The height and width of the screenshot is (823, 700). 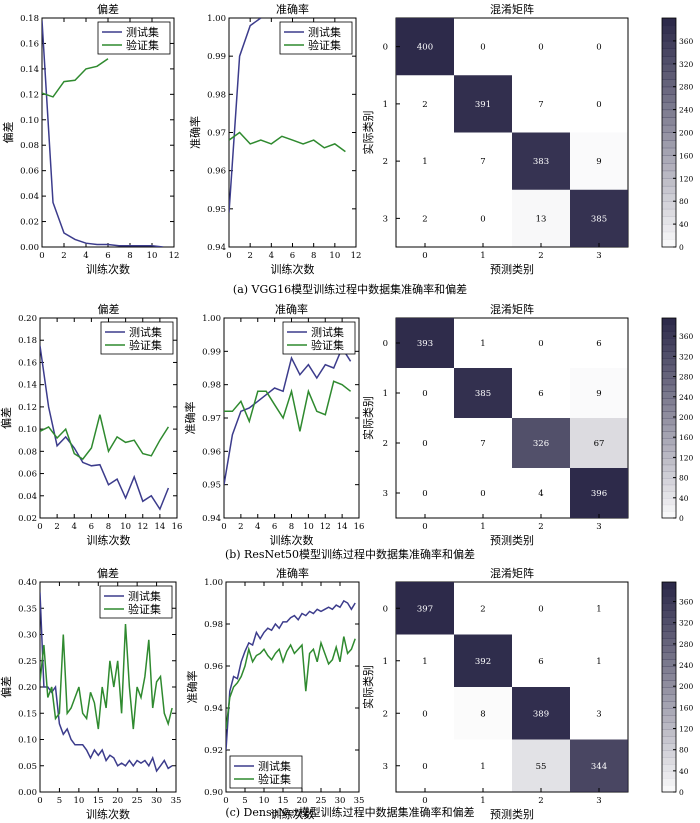 What do you see at coordinates (598, 801) in the screenshot?
I see `x-tick-label: 3` at bounding box center [598, 801].